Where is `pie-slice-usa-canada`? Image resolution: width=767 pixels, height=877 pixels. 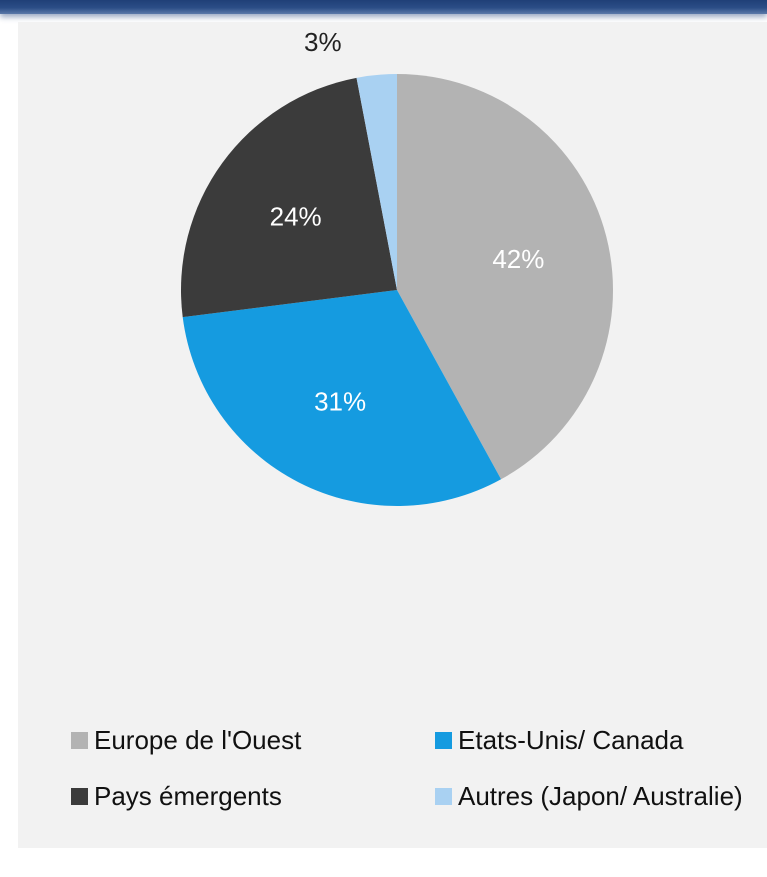
pie-slice-usa-canada is located at coordinates (342, 398).